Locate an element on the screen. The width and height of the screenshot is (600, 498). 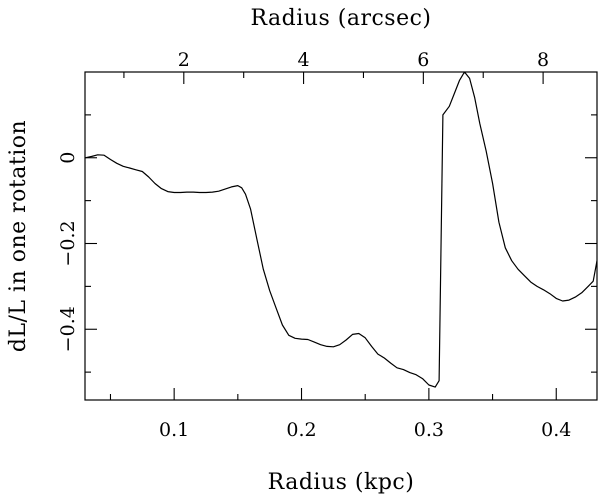
x2-tick-label: 2 is located at coordinates (184, 60).